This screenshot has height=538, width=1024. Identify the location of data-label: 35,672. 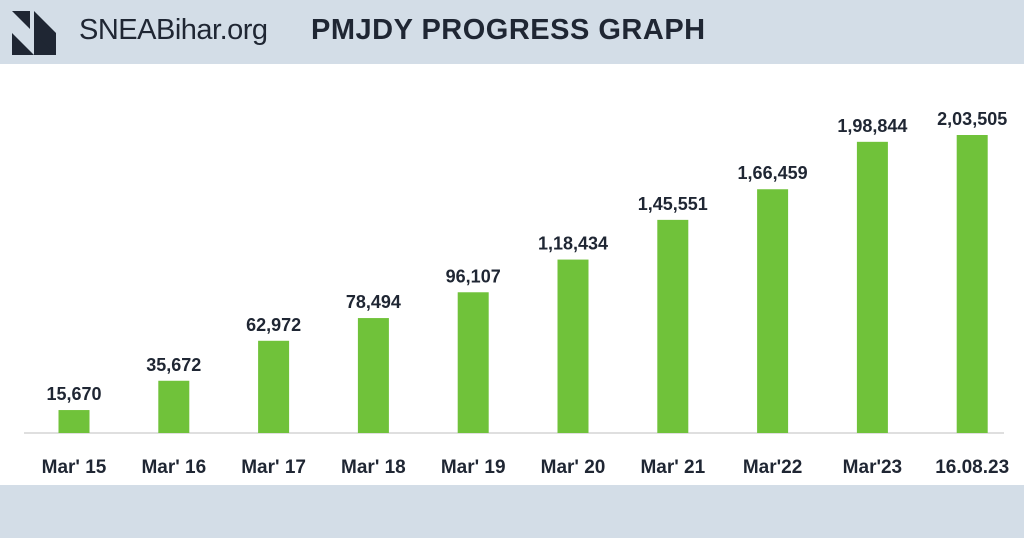
(173, 365).